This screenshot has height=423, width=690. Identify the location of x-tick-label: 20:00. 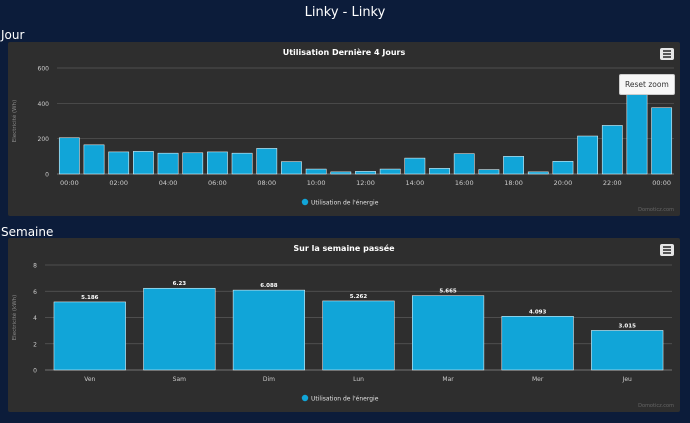
(563, 183).